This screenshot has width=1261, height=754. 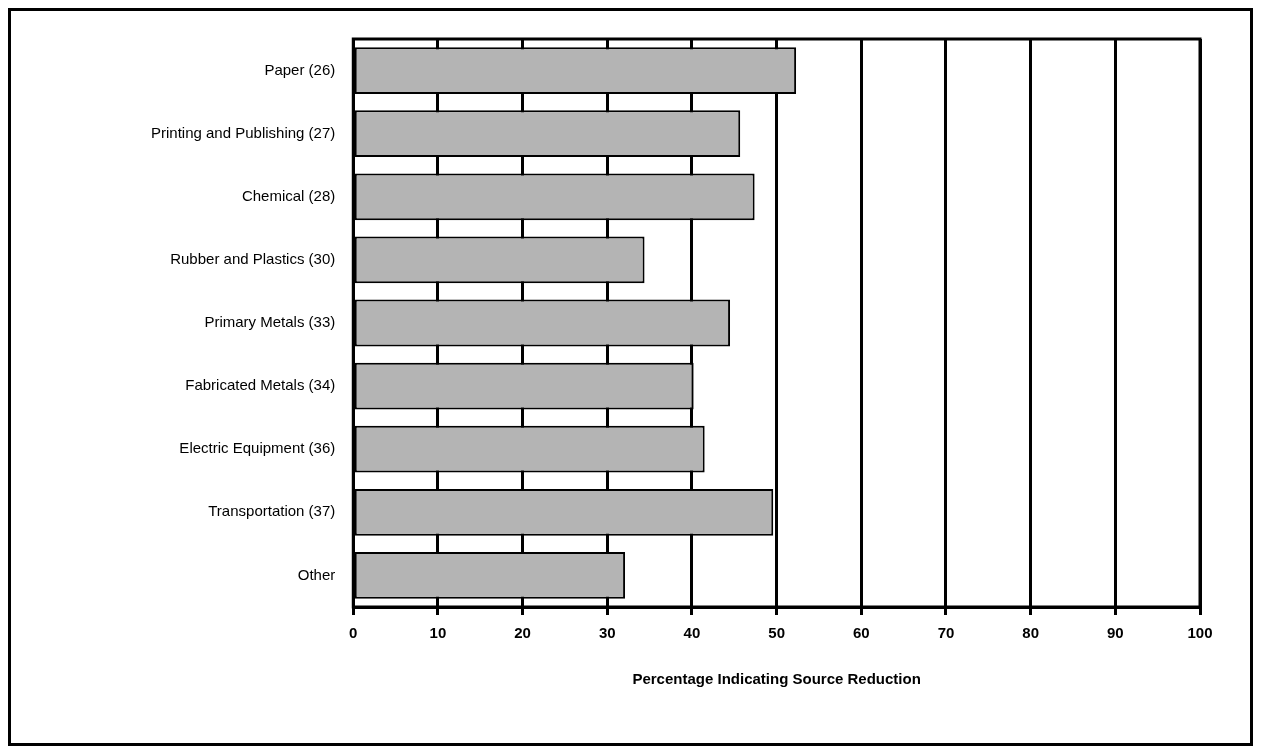 What do you see at coordinates (1200, 633) in the screenshot?
I see `x-tick-label: 100` at bounding box center [1200, 633].